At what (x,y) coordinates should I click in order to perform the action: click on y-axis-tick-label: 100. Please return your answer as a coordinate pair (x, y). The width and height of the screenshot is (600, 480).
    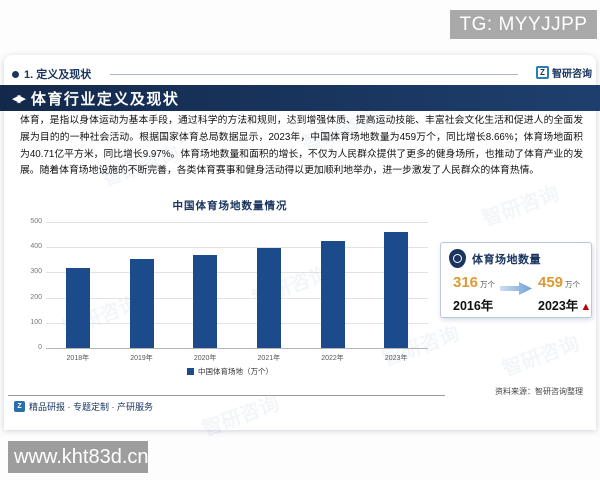
    Looking at the image, I should click on (36, 322).